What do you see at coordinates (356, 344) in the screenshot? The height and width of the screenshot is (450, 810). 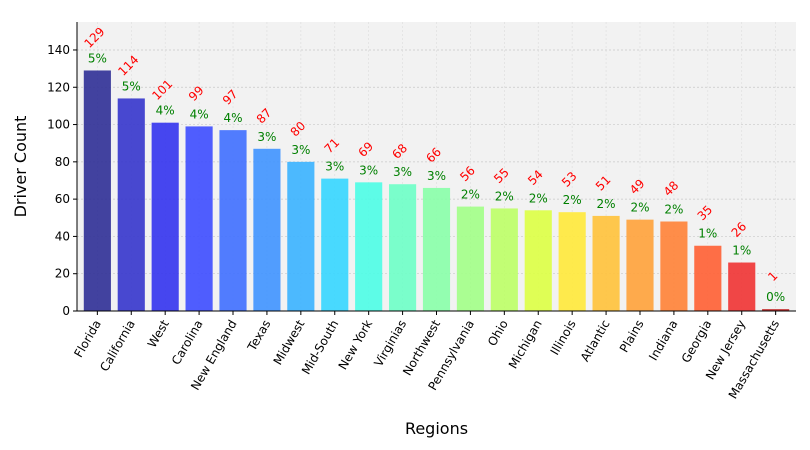 I see `x-tick-label: New York` at bounding box center [356, 344].